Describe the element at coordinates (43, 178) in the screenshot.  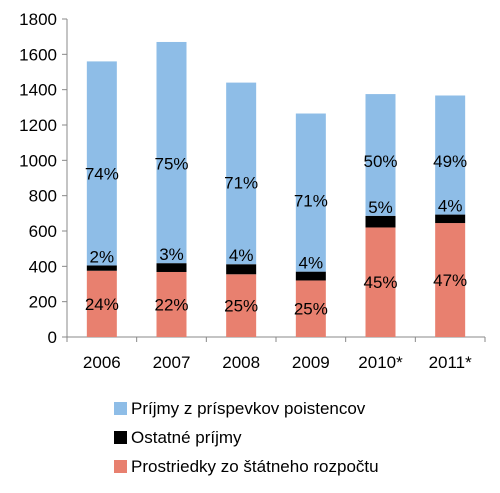
I see `y-axis: 0 200 400 600 800 1000 1200 1400 1600 1800` at that location.